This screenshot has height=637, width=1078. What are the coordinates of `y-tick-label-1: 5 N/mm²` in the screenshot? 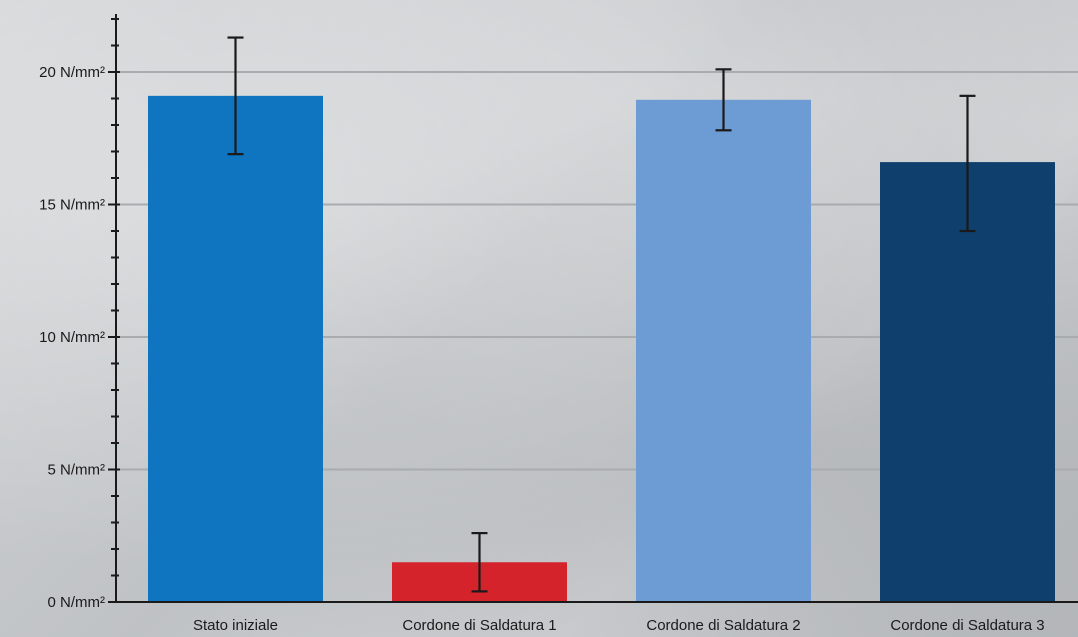 It's located at (77, 470).